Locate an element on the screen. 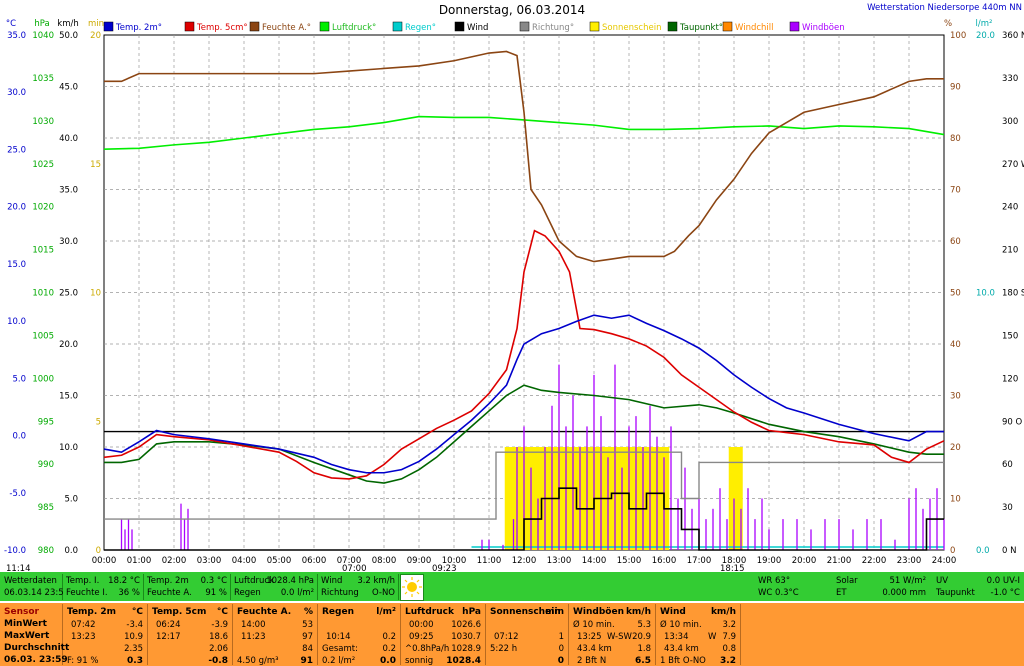 The width and height of the screenshot is (1024, 666). rain-tick: 10.0 is located at coordinates (985, 294).